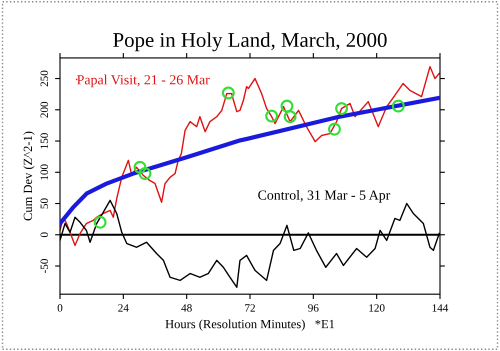  Describe the element at coordinates (440, 308) in the screenshot. I see `x-tick-label: 144` at that location.